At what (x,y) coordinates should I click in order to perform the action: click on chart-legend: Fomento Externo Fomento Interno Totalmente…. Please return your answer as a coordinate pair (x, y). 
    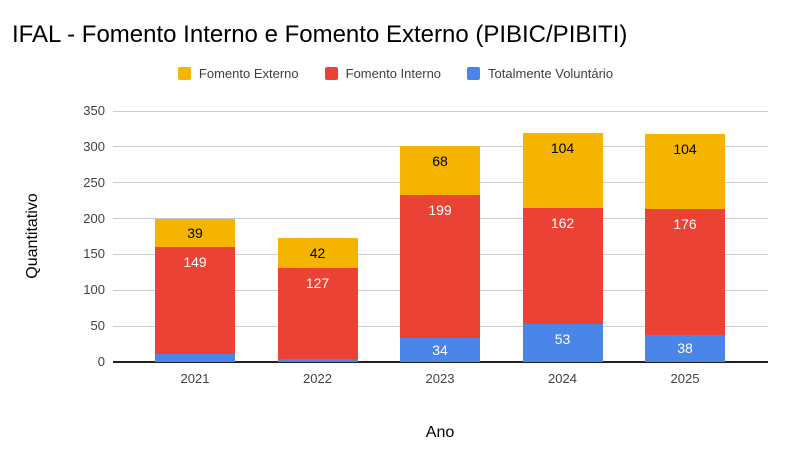
    Looking at the image, I should click on (395, 73).